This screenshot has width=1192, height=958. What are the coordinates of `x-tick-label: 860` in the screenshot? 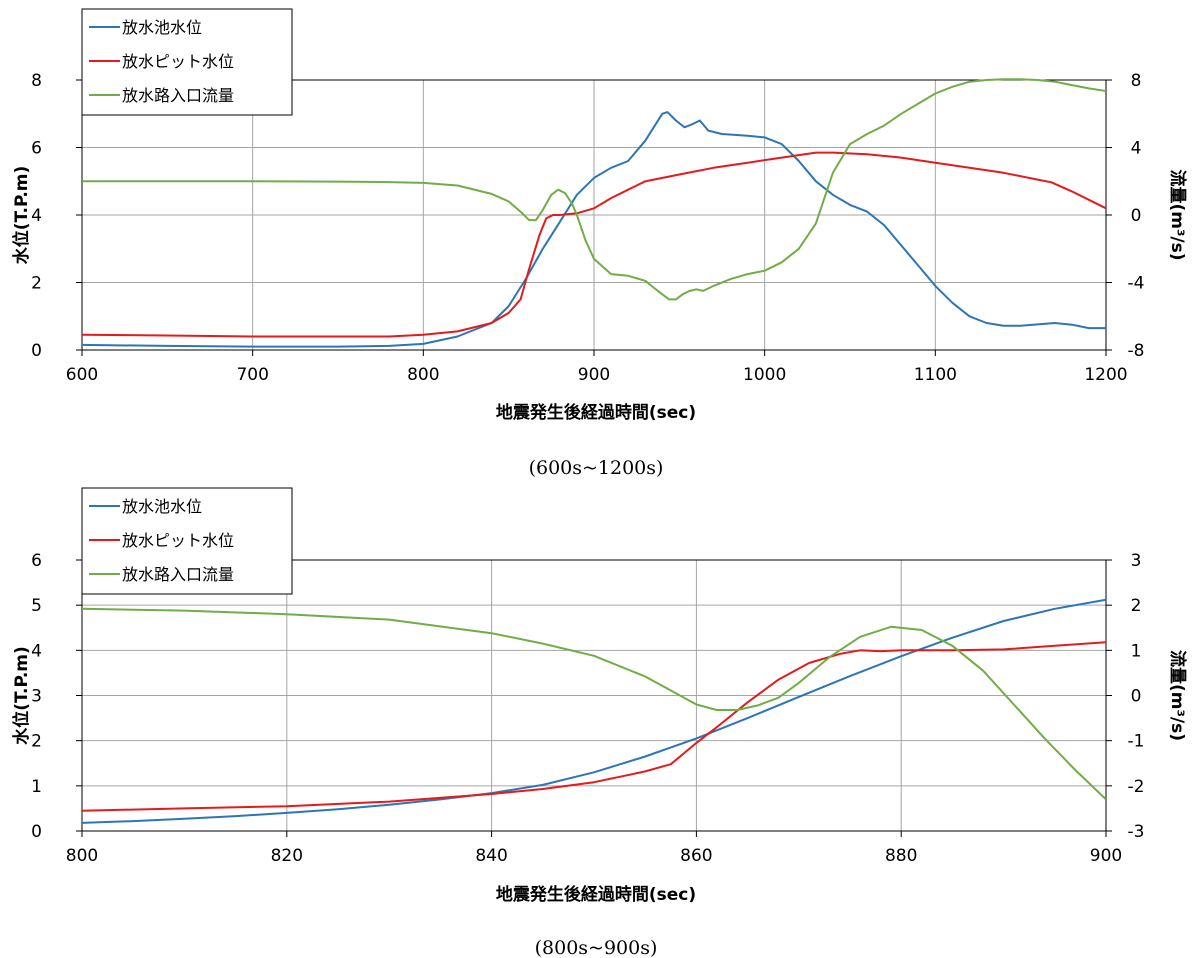 It's located at (696, 856).